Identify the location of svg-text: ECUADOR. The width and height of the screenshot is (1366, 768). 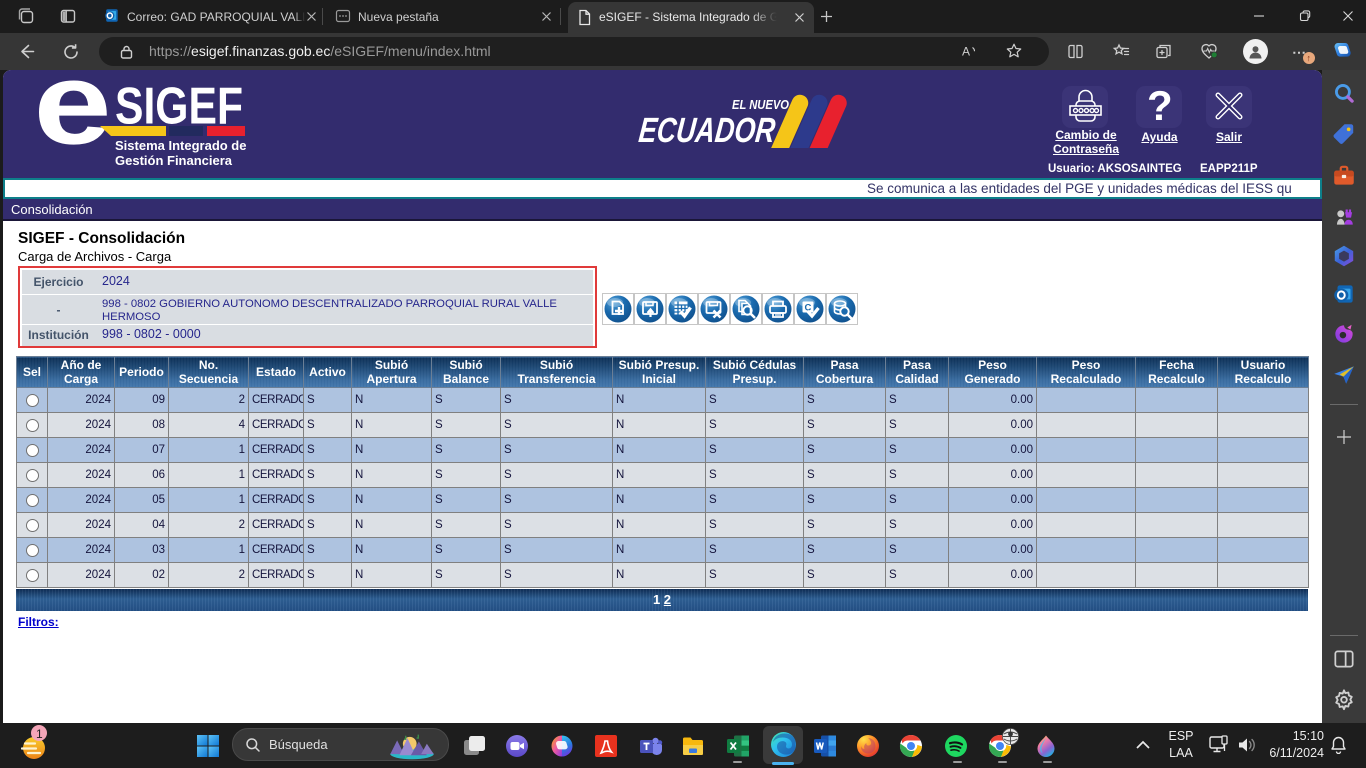
(707, 130).